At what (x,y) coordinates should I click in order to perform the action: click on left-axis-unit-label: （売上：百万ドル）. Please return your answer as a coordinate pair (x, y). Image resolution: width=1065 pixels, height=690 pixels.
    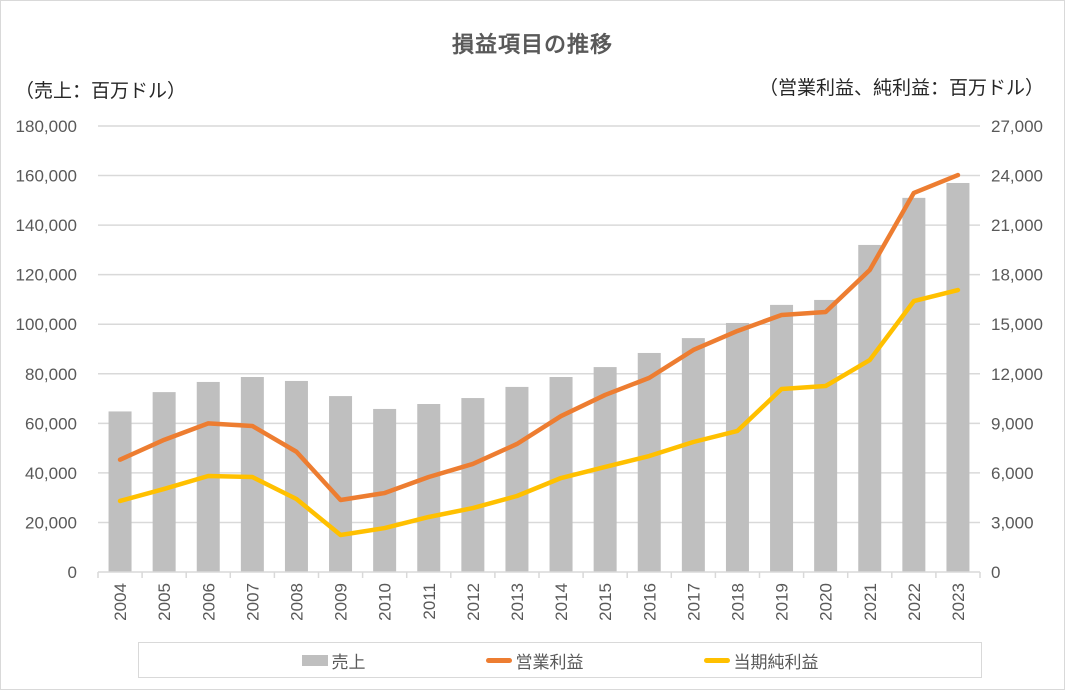
    Looking at the image, I should click on (101, 91).